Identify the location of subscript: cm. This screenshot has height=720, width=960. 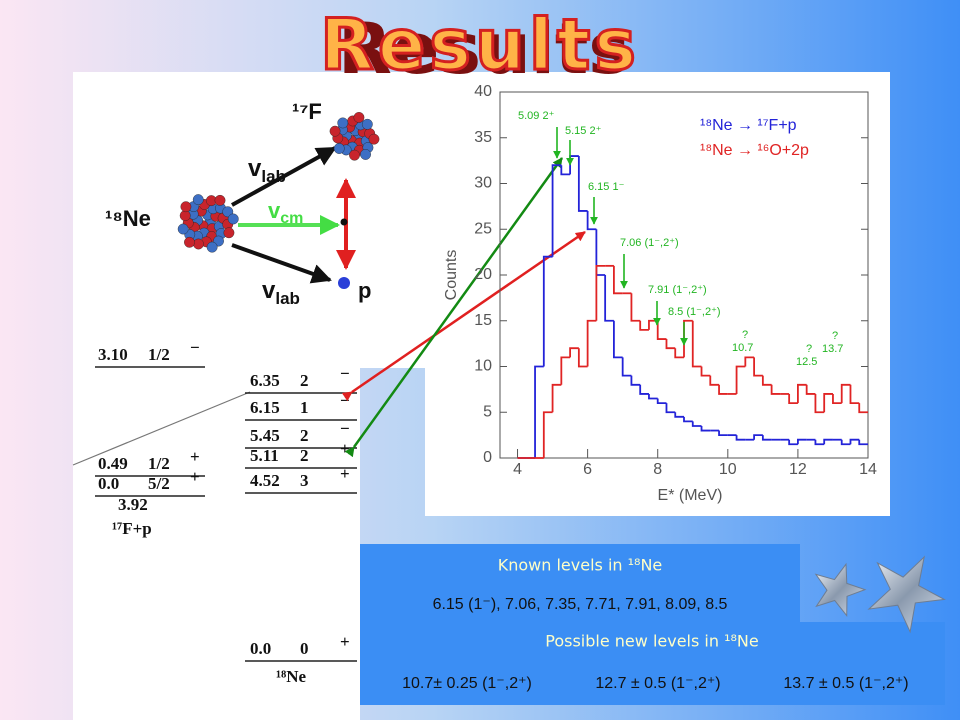
(291, 218).